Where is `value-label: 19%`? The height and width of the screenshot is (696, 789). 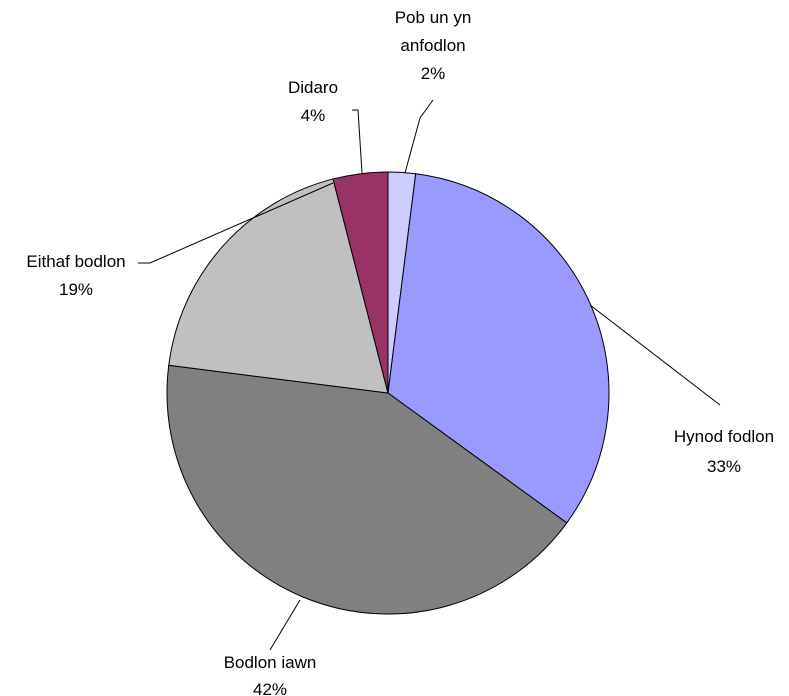
value-label: 19% is located at coordinates (76, 289).